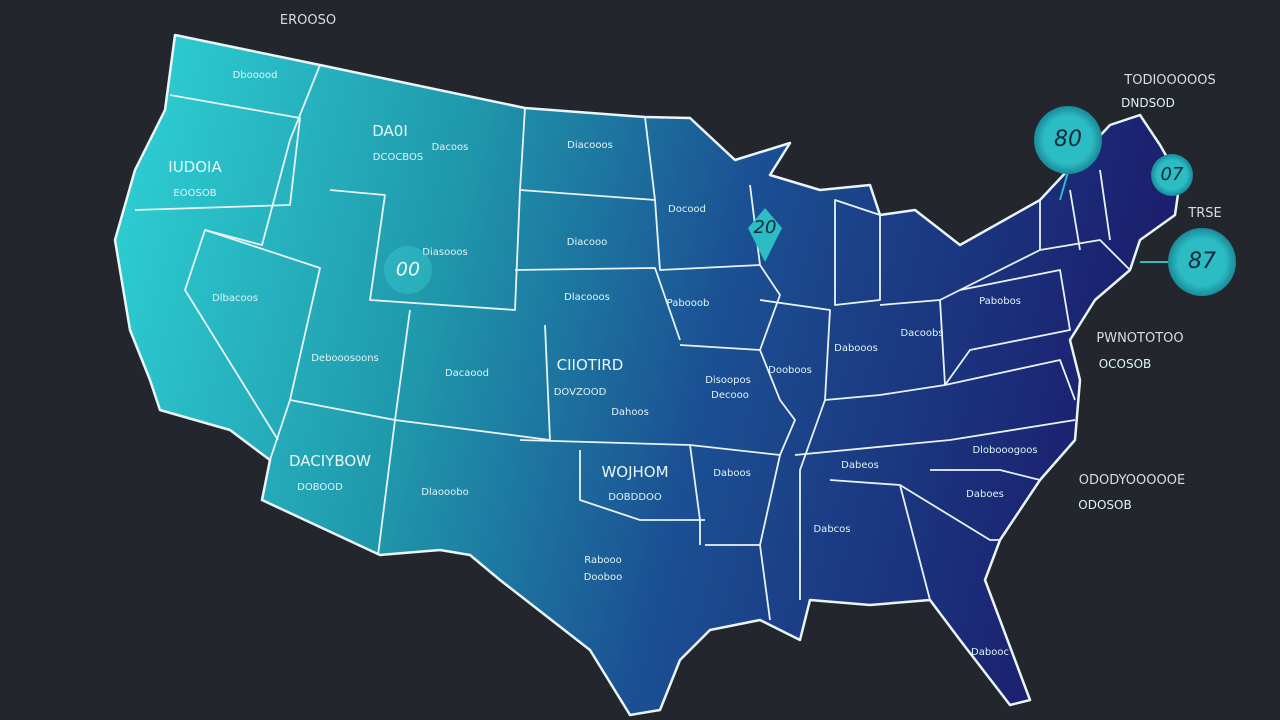 This screenshot has height=720, width=1280. I want to click on region-label: Dlbacoos, so click(235, 298).